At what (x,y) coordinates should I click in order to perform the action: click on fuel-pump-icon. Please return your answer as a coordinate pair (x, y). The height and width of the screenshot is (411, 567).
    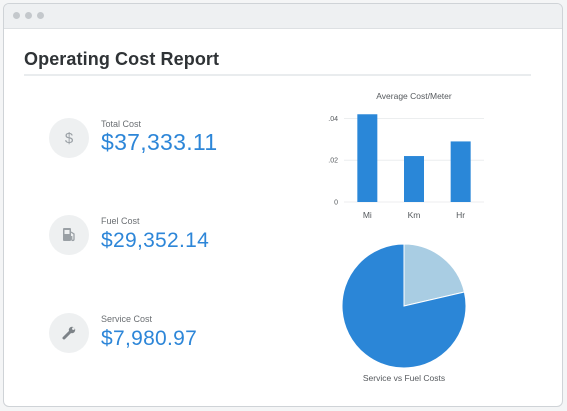
    Looking at the image, I should click on (69, 235).